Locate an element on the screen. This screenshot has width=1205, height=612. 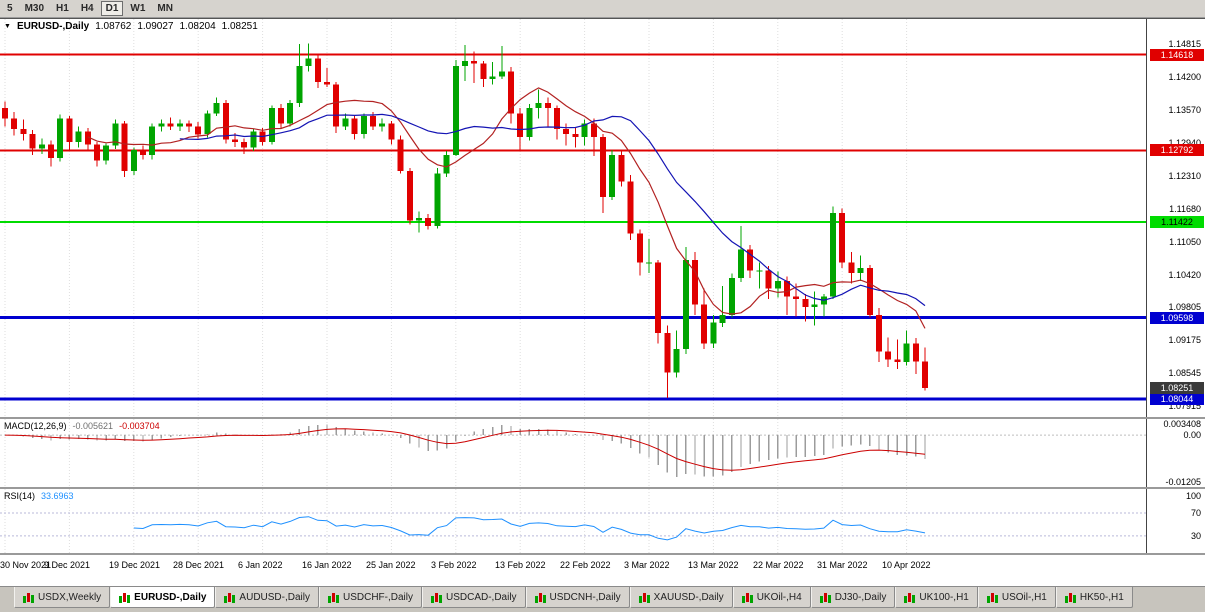
date-axis-label: 10 Apr 2022 is located at coordinates (906, 565).